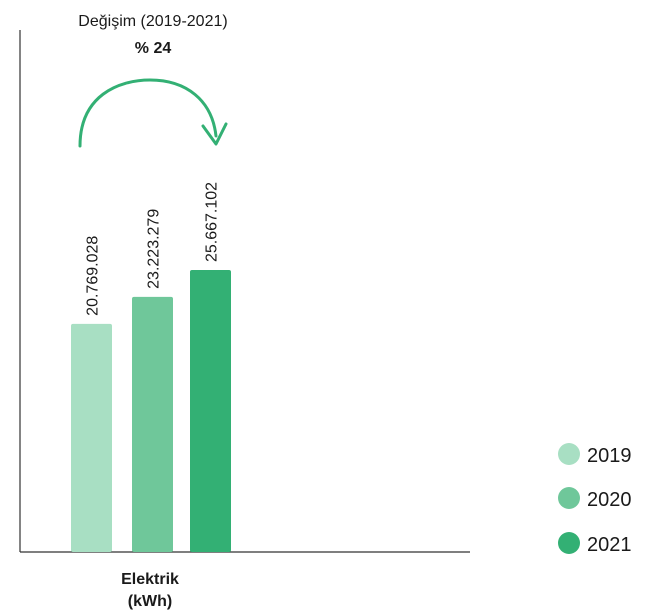  What do you see at coordinates (210, 411) in the screenshot?
I see `bar-2021` at bounding box center [210, 411].